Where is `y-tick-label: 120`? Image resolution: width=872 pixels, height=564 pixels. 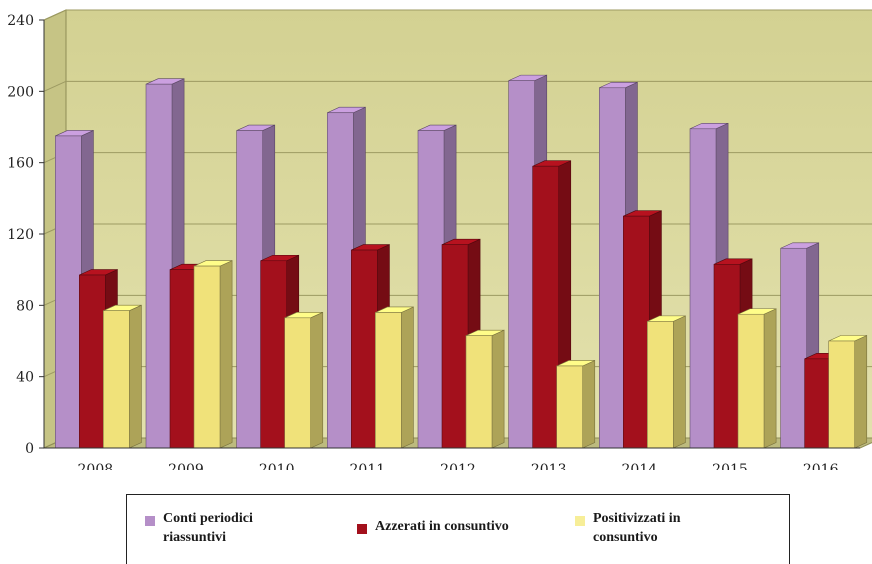 y-tick-label: 120 is located at coordinates (20, 235).